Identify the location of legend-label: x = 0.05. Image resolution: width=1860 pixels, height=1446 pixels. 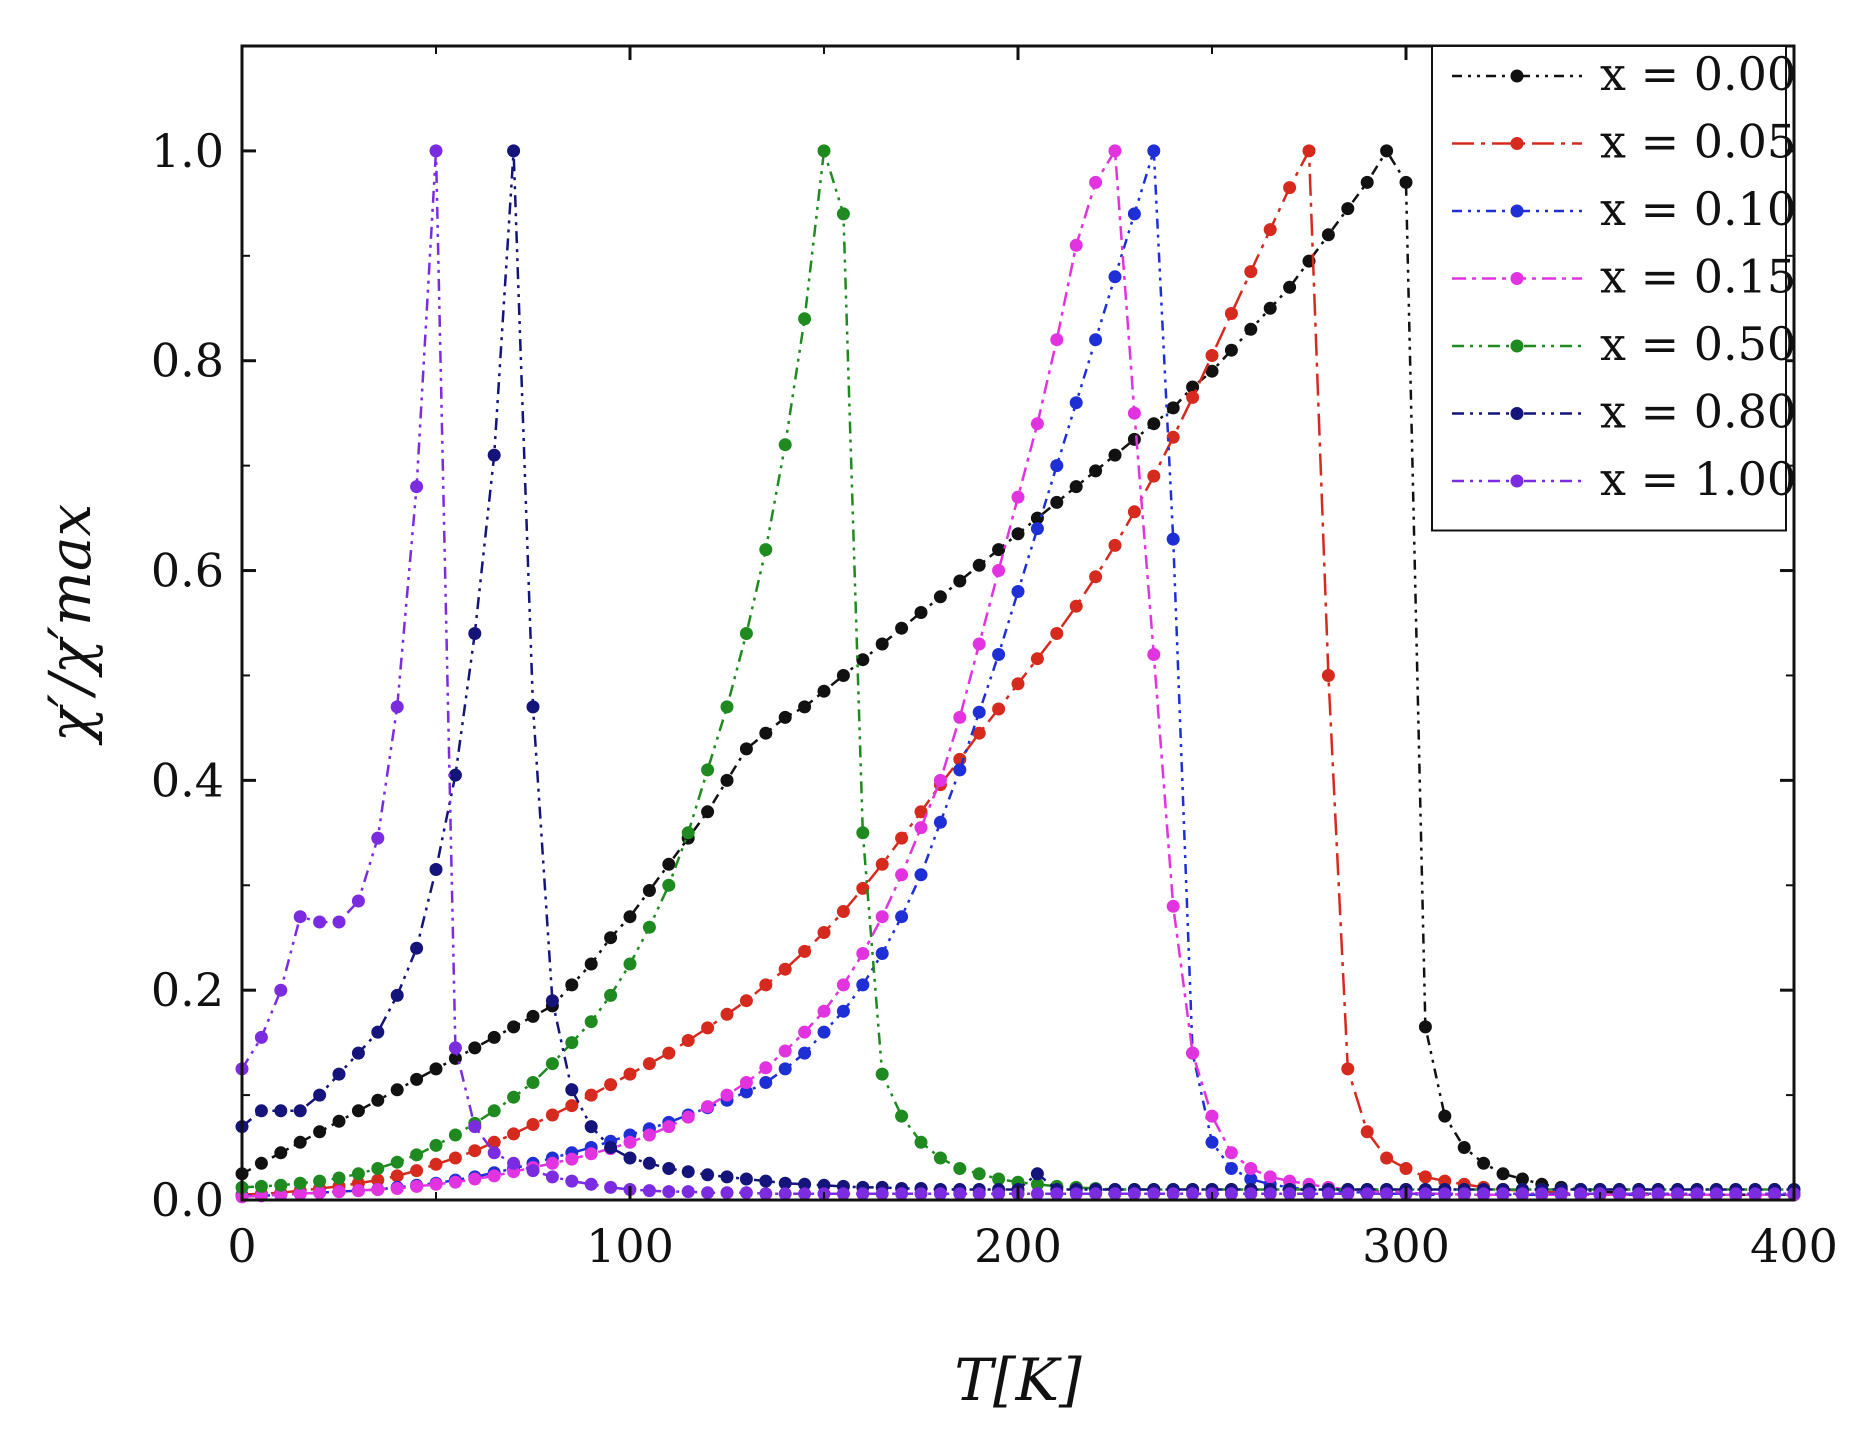
(1698, 142).